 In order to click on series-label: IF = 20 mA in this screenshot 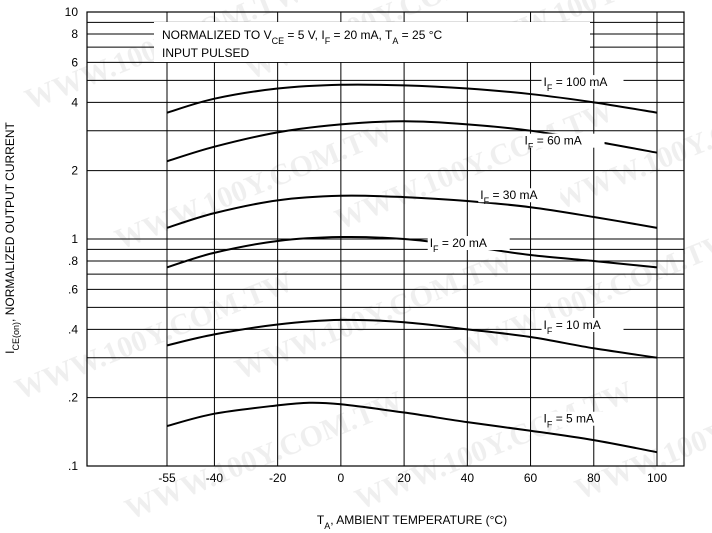, I will do `click(458, 245)`.